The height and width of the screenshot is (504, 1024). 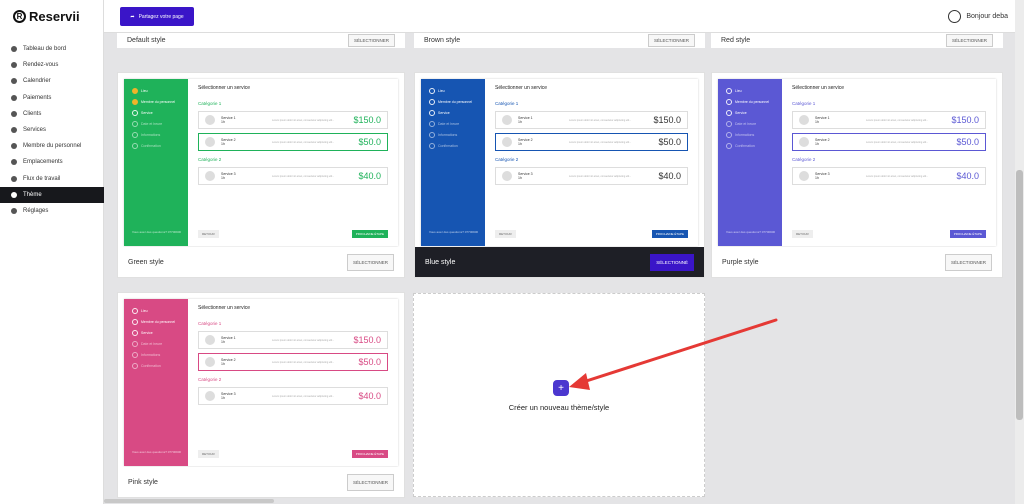 I want to click on sidebar-item-flux: Flux de travail, so click(x=52, y=179).